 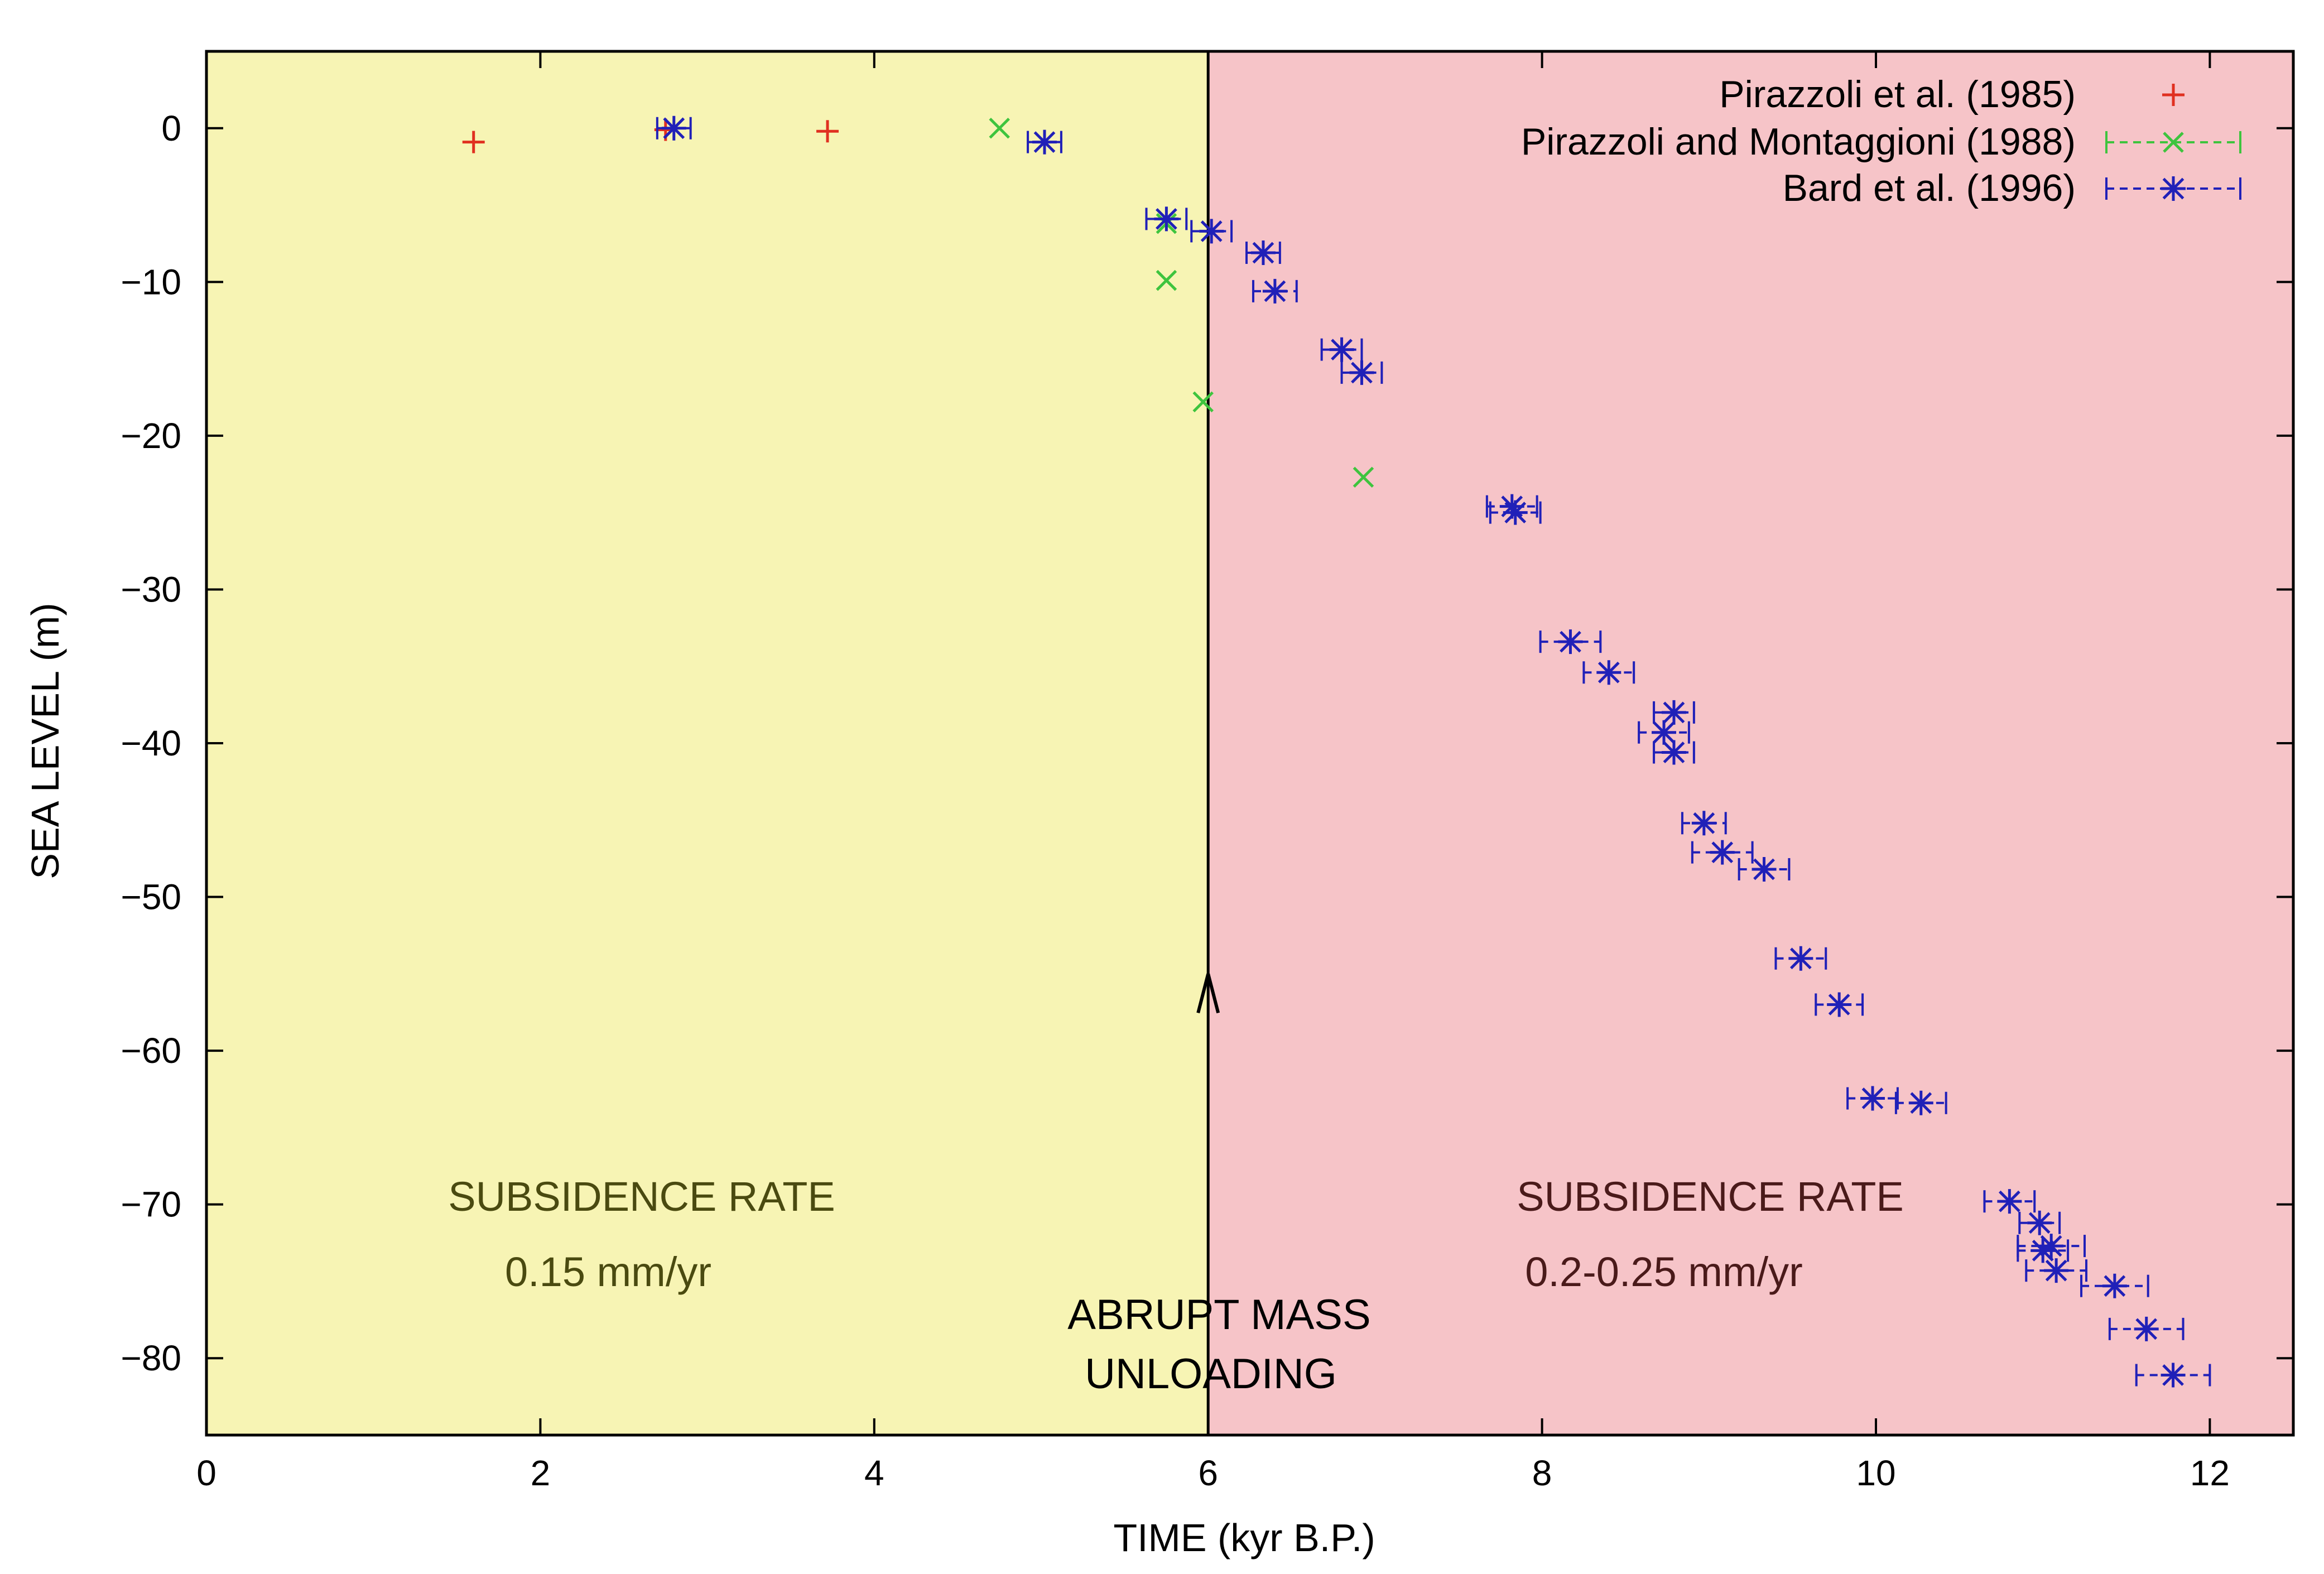 What do you see at coordinates (642, 1196) in the screenshot?
I see `left-subsidence-title: SUBSIDENCE RATE` at bounding box center [642, 1196].